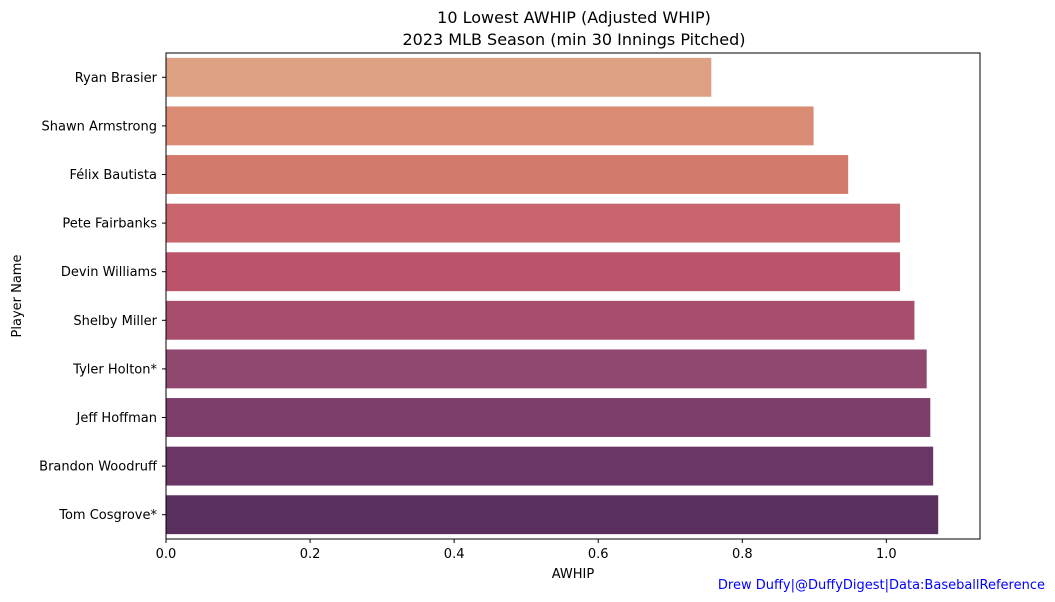 The width and height of the screenshot is (1055, 602). Describe the element at coordinates (310, 554) in the screenshot. I see `x-tick-label: 0.2` at that location.